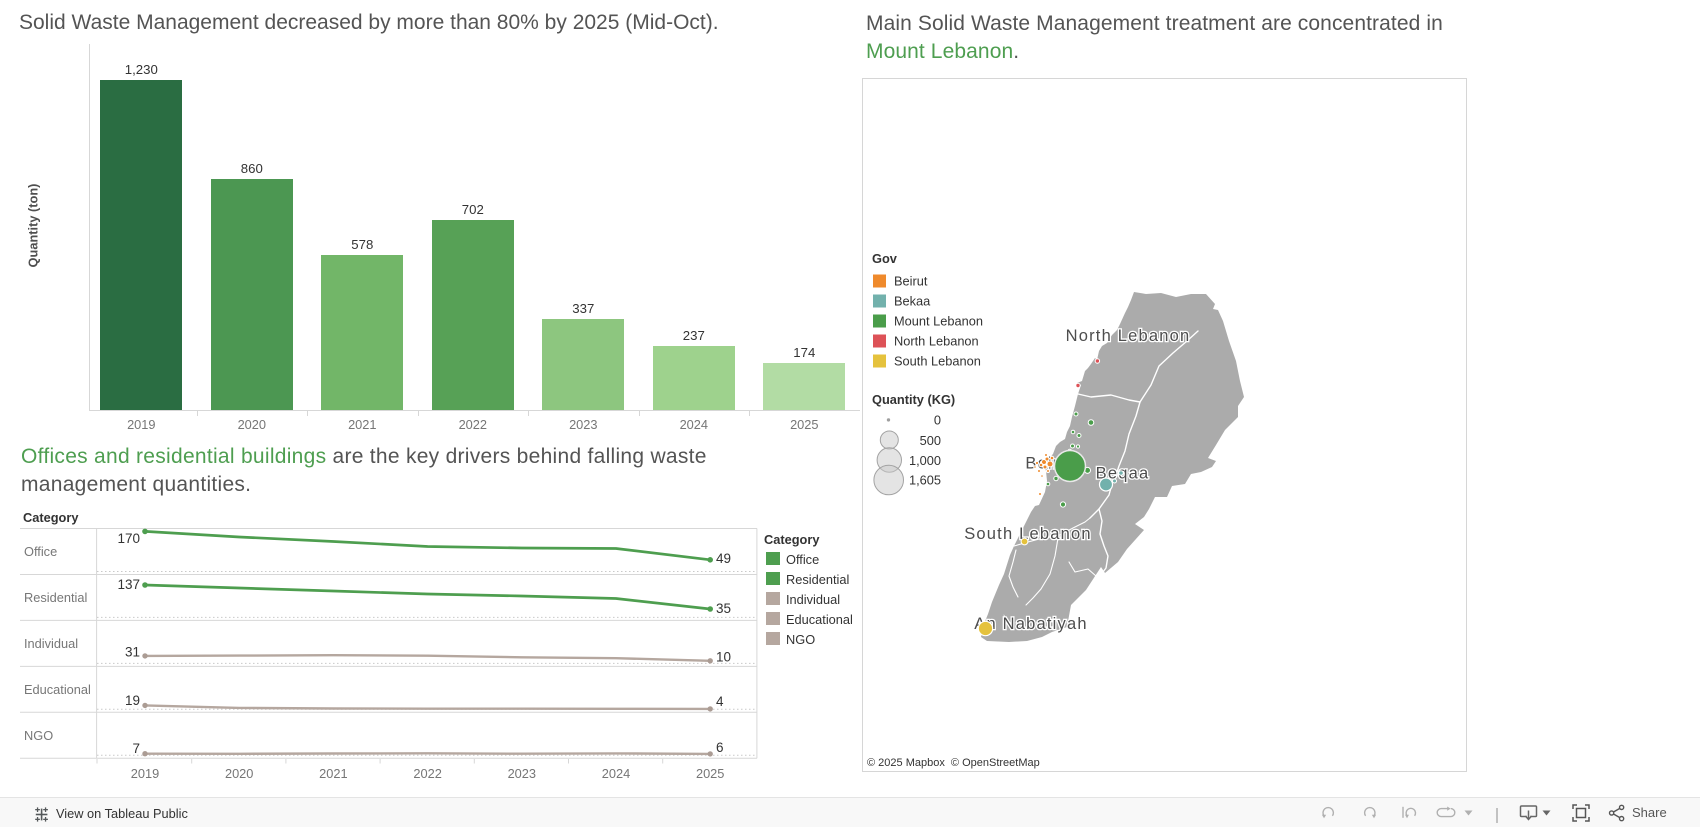 The image size is (1700, 827). What do you see at coordinates (930, 440) in the screenshot?
I see `svg-text: 500` at bounding box center [930, 440].